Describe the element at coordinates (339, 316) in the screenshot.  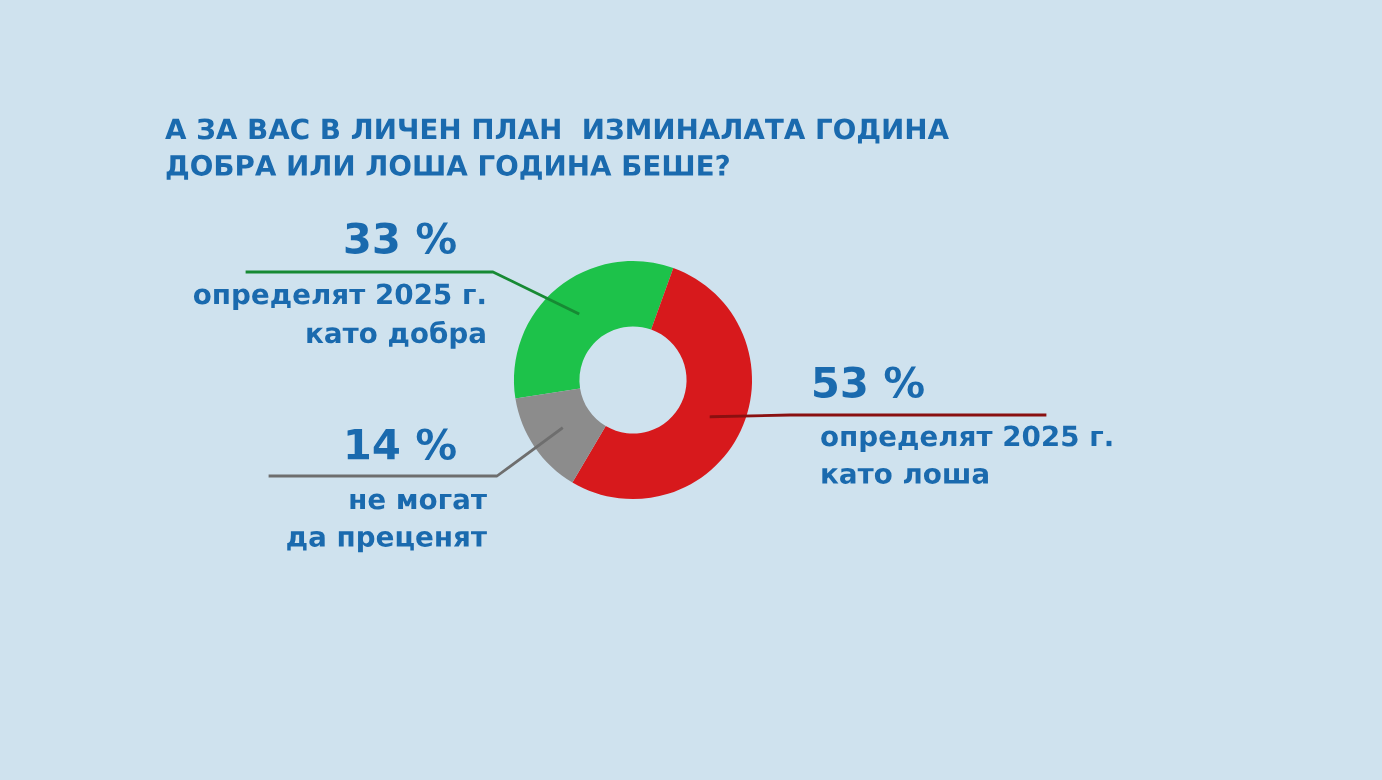
I see `slice-label: определят 2025 г. като добра` at that location.